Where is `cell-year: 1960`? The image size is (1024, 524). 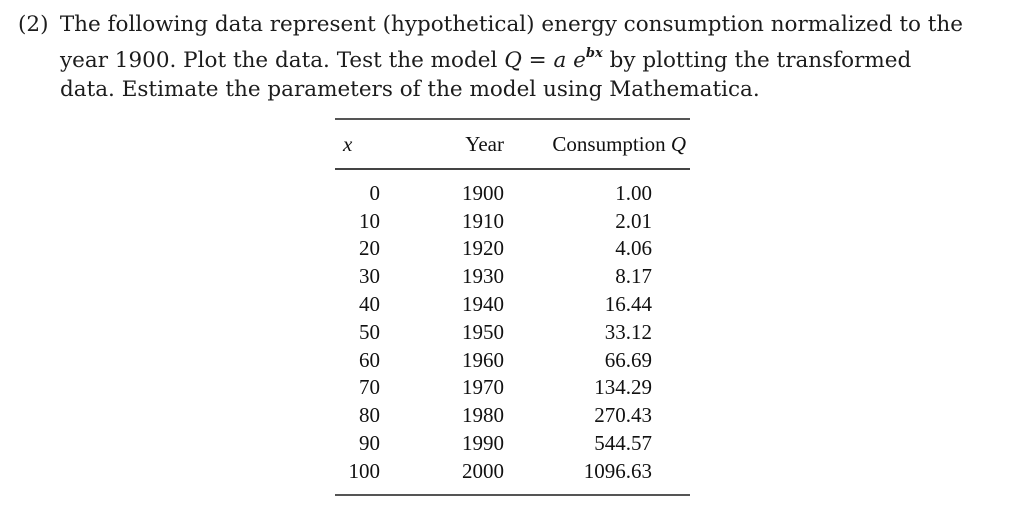
cell-year: 1960 is located at coordinates (483, 359).